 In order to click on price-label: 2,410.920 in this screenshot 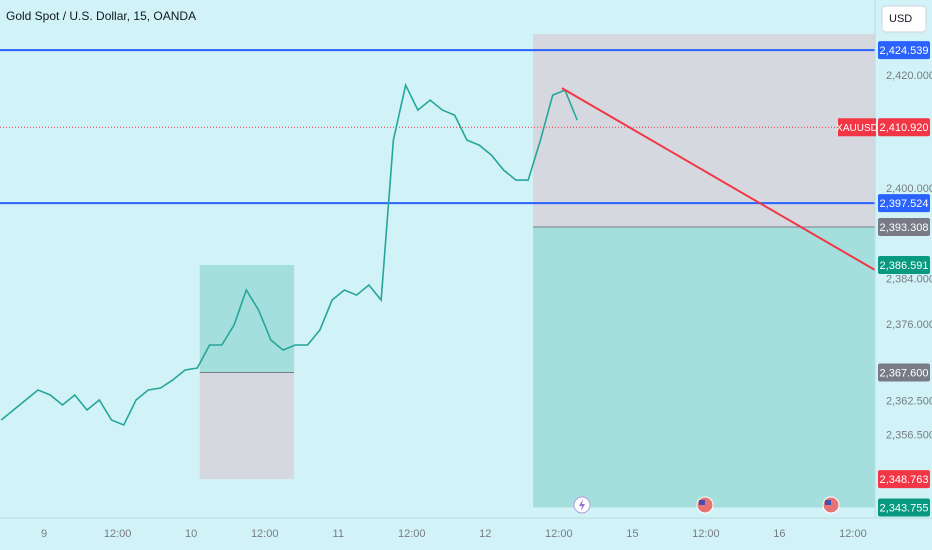, I will do `click(904, 128)`.